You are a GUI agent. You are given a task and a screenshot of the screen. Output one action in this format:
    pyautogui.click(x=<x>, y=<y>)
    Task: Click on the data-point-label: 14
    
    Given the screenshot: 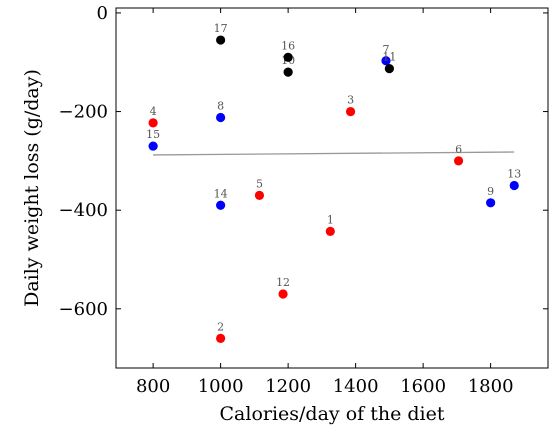 What is the action you would take?
    pyautogui.click(x=221, y=193)
    